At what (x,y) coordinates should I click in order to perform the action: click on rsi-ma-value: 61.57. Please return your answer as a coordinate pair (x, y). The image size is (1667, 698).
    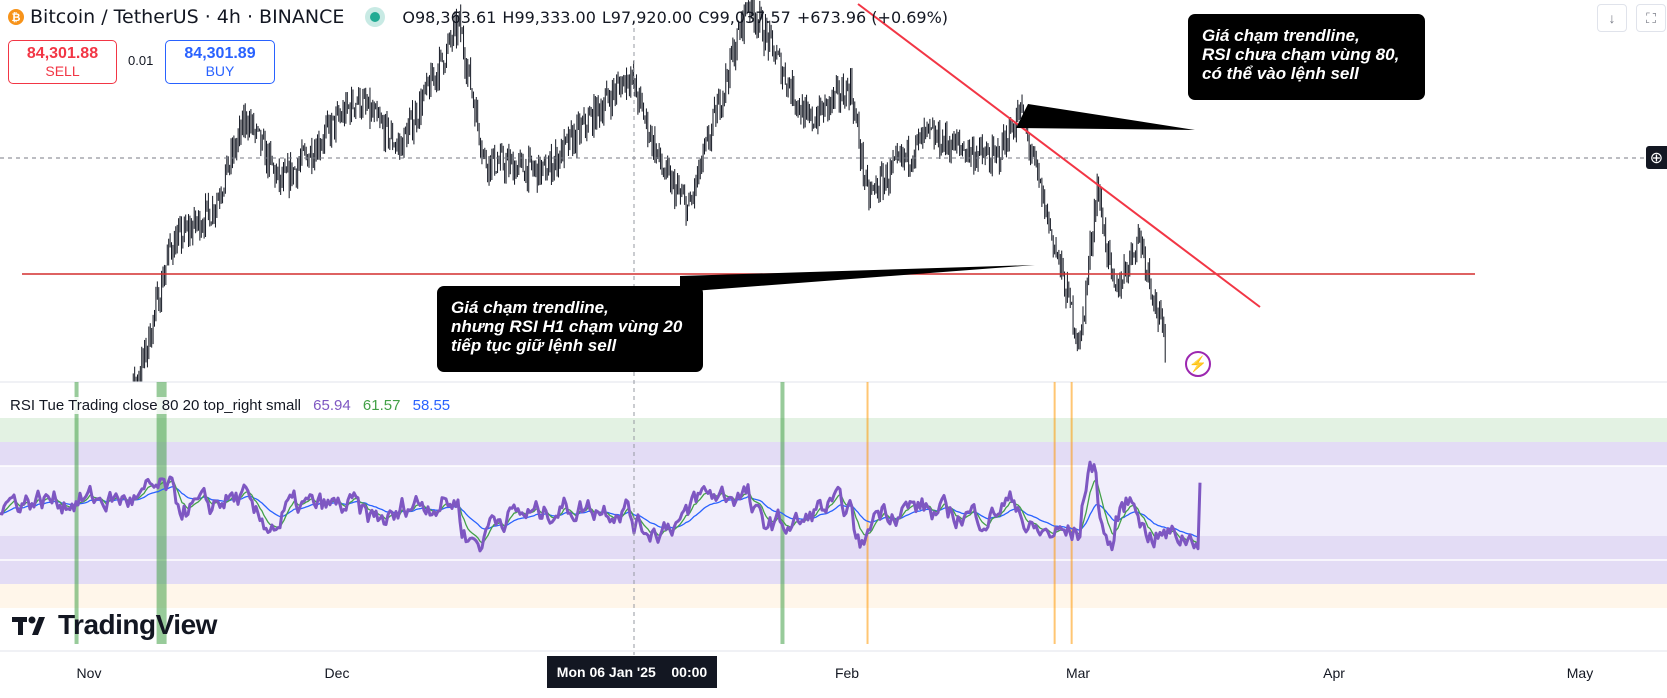
    Looking at the image, I should click on (381, 405).